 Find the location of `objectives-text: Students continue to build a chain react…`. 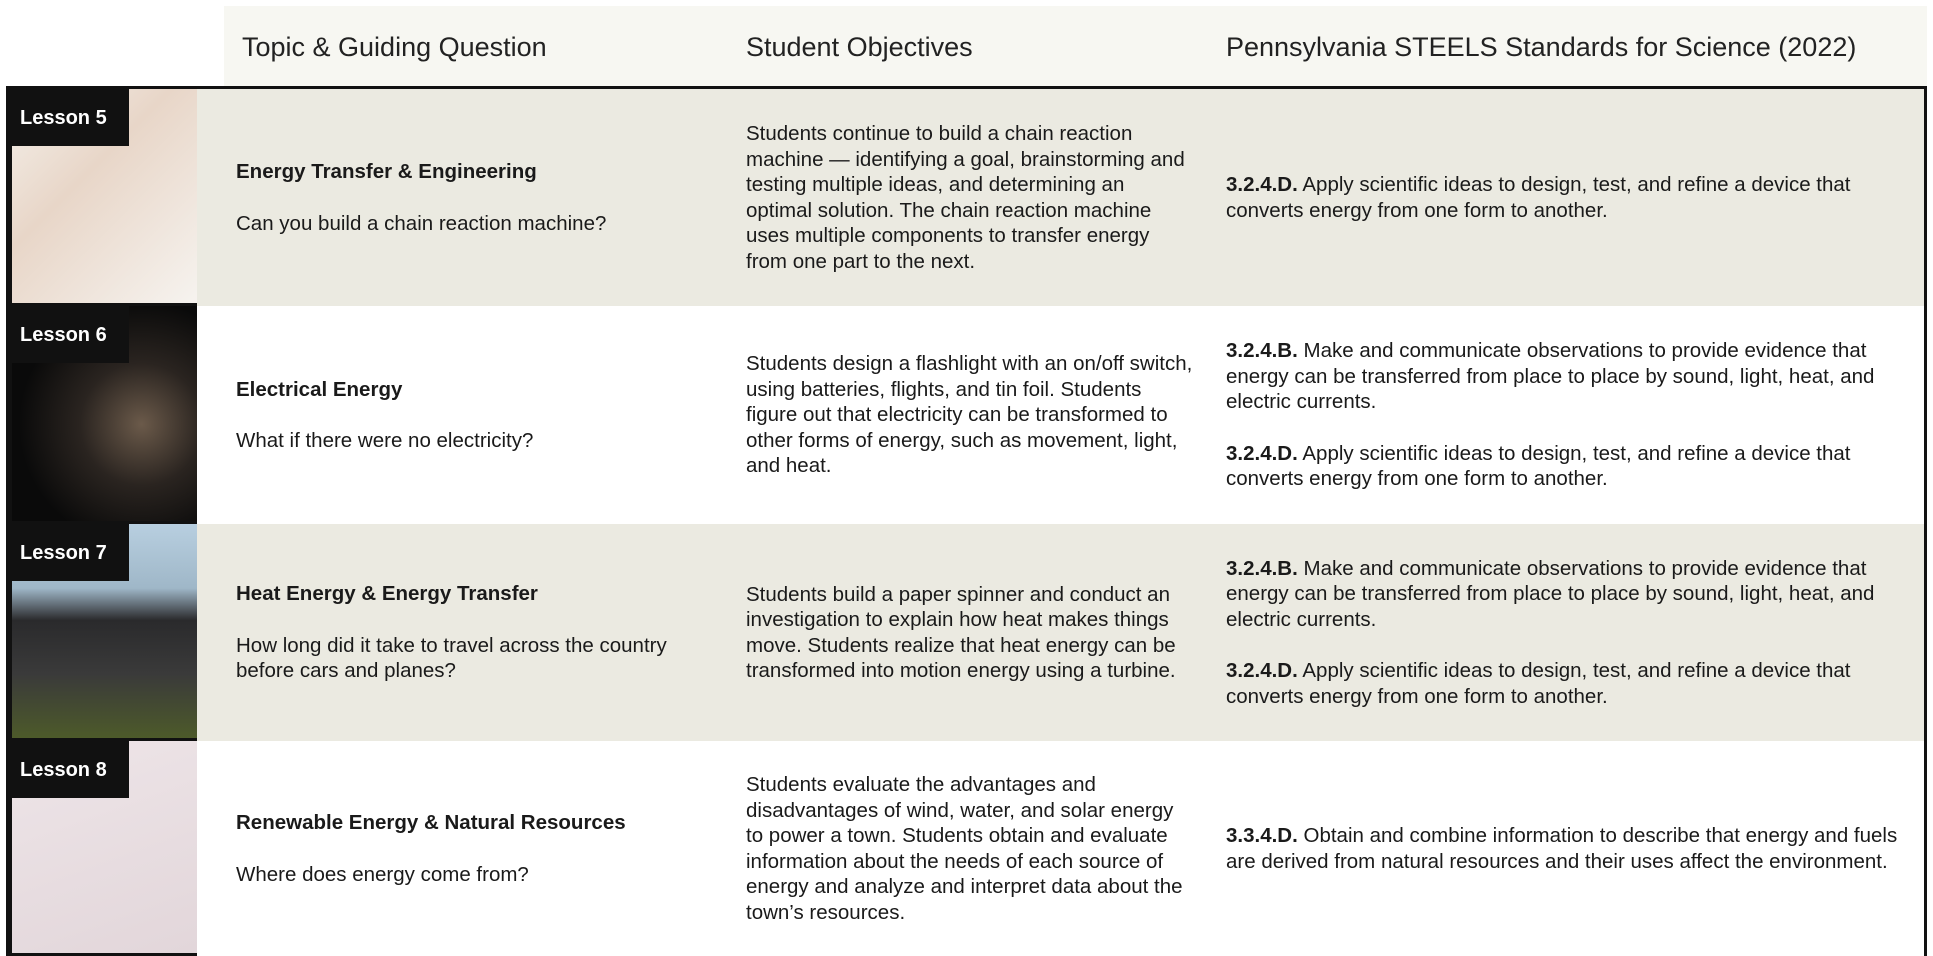

objectives-text: Students continue to build a chain react… is located at coordinates (965, 197).